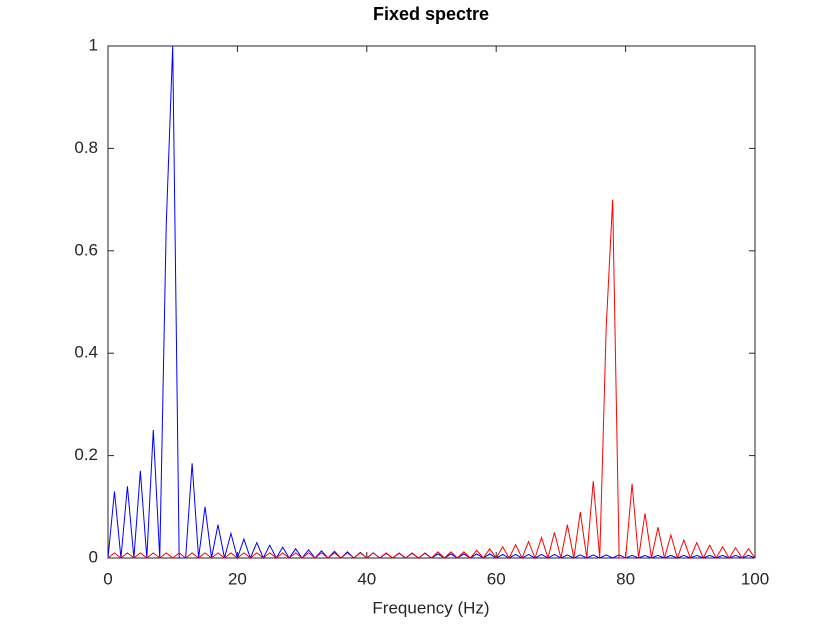  Describe the element at coordinates (237, 578) in the screenshot. I see `x-tick-label: 20` at that location.